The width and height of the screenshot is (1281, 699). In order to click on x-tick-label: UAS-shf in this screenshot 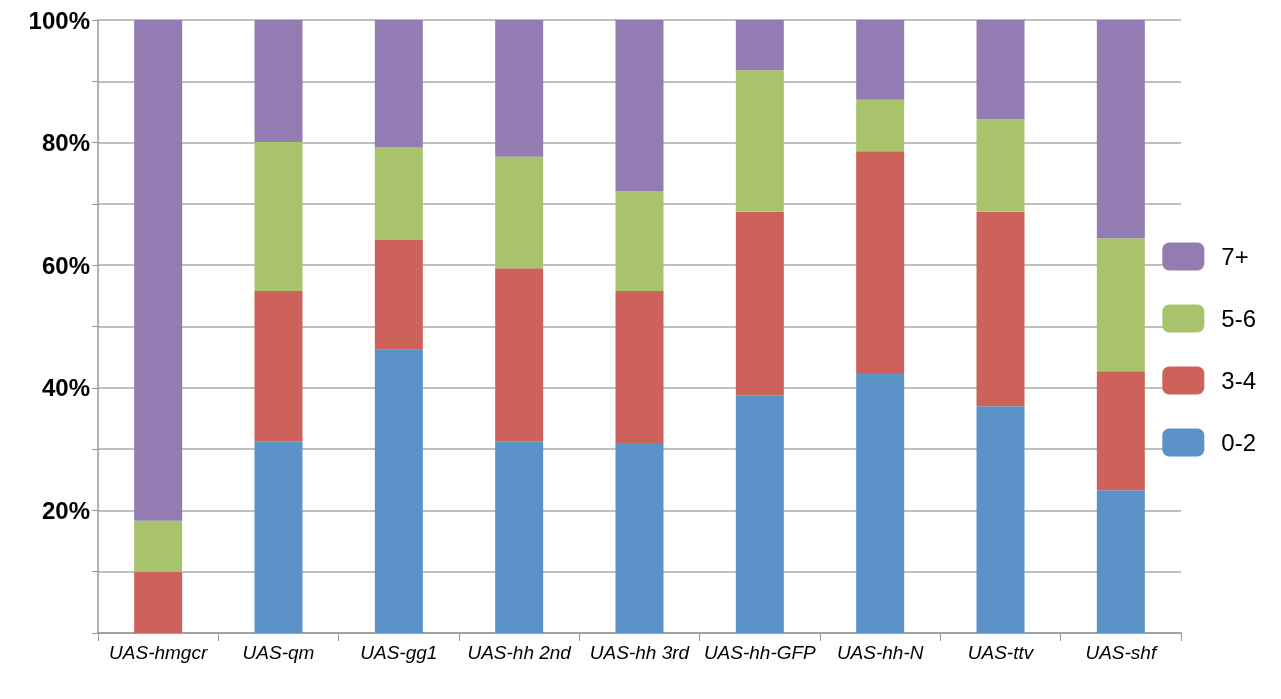, I will do `click(1121, 652)`.